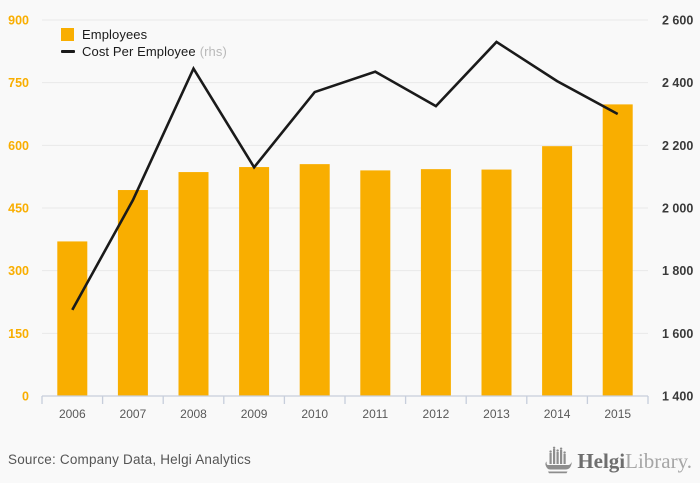 The image size is (700, 483). Describe the element at coordinates (375, 414) in the screenshot. I see `x-axis-label-2011: 2011` at that location.